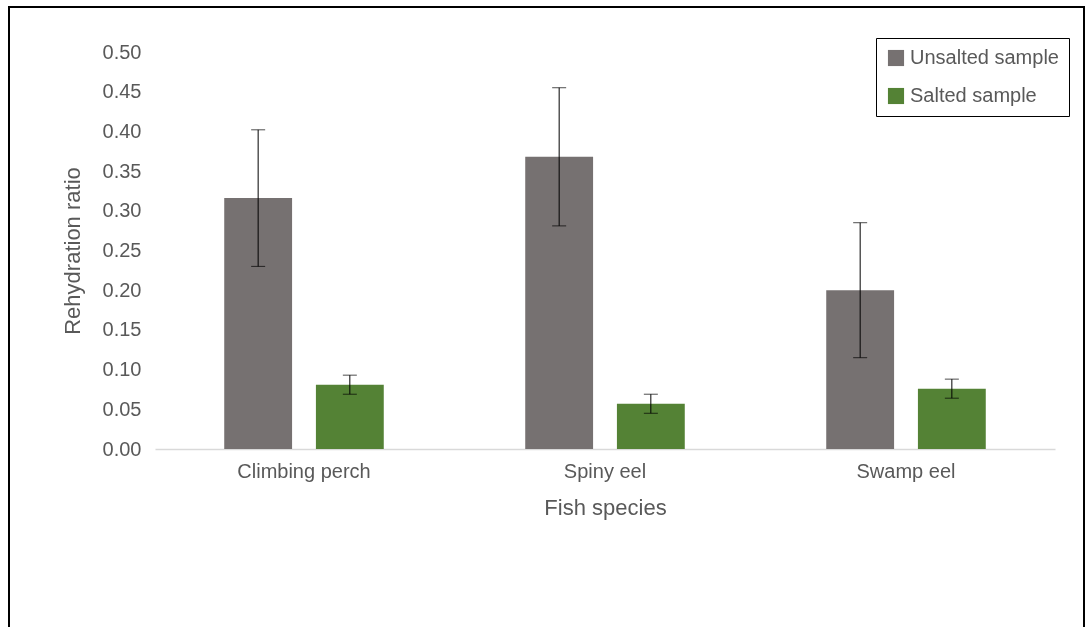 The width and height of the screenshot is (1091, 627). I want to click on y-tick-label: 0.20, so click(122, 289).